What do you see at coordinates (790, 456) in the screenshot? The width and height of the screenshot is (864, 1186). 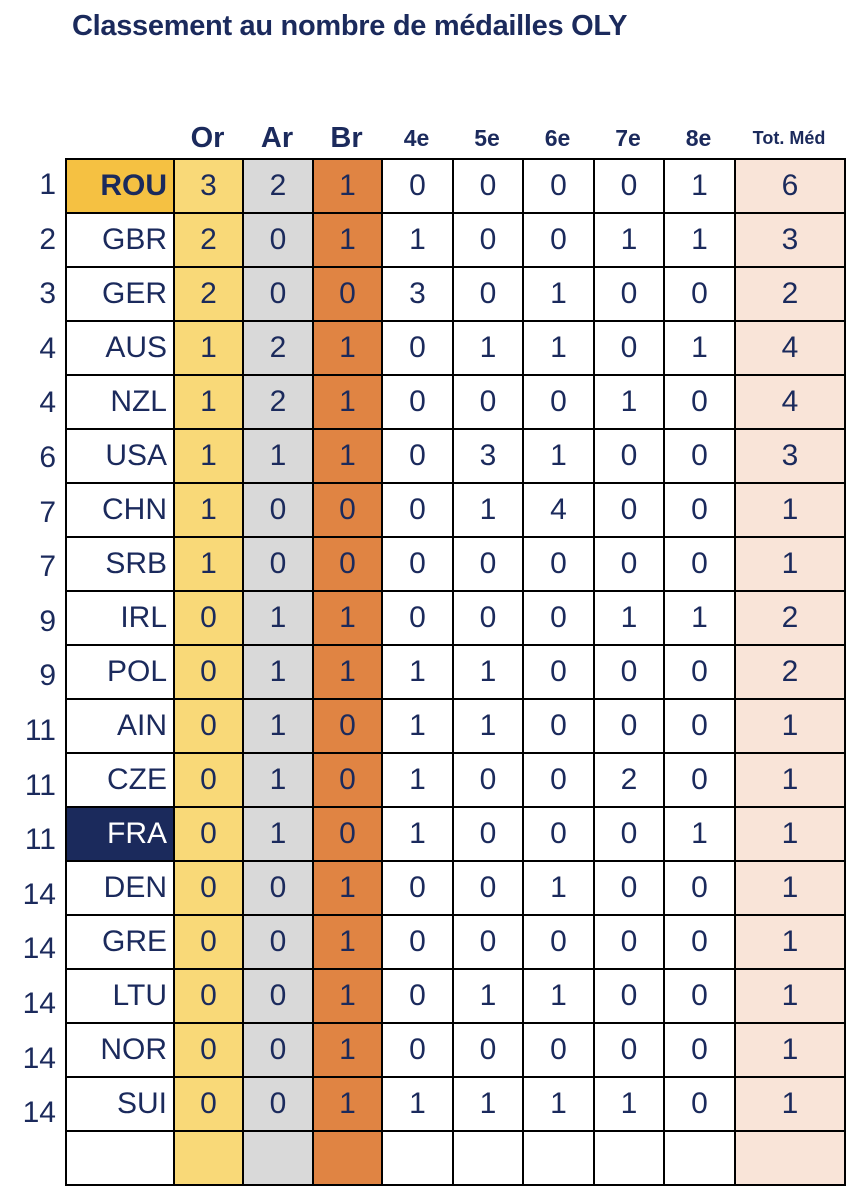 I see `cell-tot-méd: 3` at bounding box center [790, 456].